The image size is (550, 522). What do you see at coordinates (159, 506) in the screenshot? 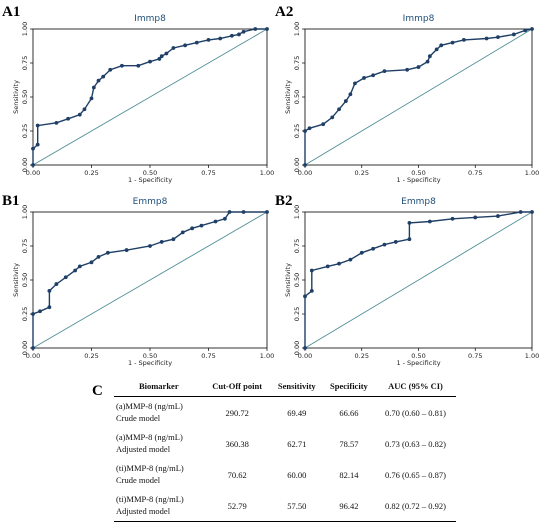
I see `biomarker-cell: (ti)MMP-8 (ng/mL) Adjusted model` at bounding box center [159, 506].